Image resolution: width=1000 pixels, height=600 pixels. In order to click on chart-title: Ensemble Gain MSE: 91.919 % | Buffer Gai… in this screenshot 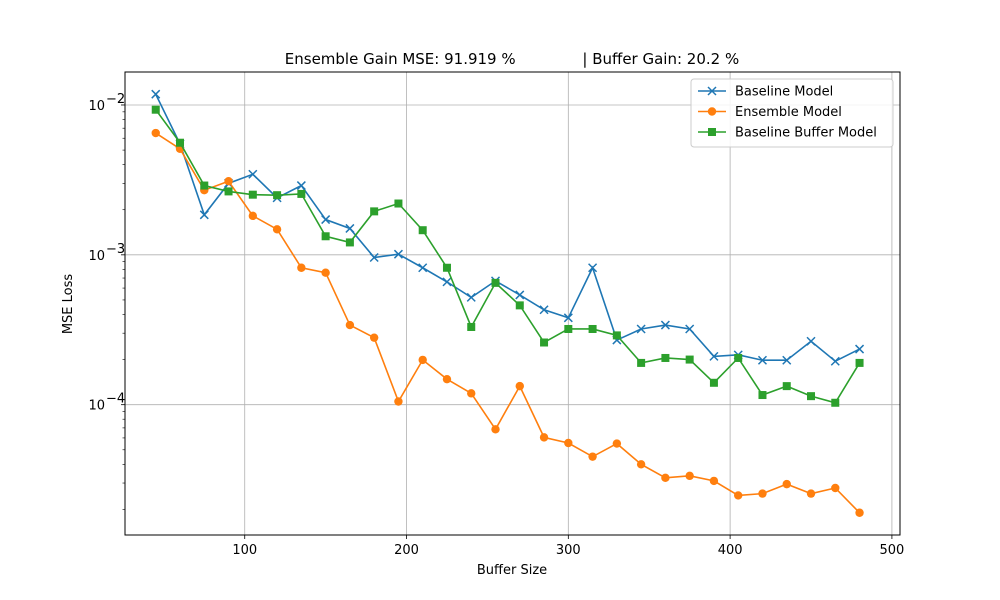, I will do `click(512, 59)`.